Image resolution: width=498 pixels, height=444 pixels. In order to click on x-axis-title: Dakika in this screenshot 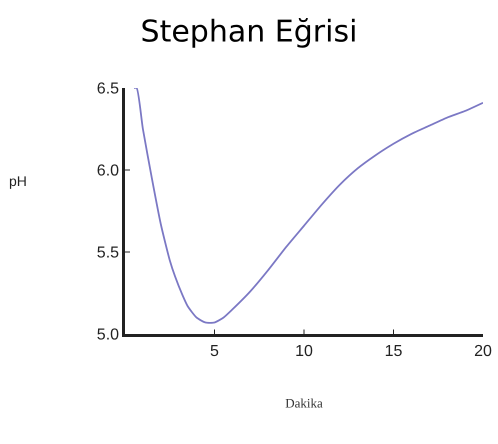, I will do `click(304, 403)`.